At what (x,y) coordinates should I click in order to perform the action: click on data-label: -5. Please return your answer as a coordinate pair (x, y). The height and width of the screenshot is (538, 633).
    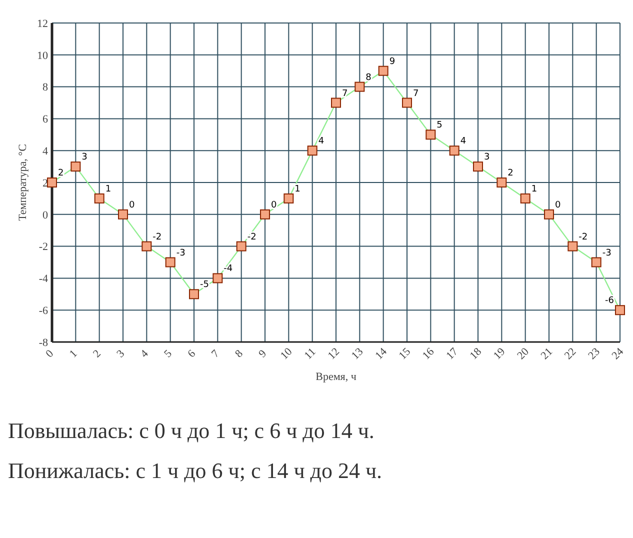
    Looking at the image, I should click on (204, 285).